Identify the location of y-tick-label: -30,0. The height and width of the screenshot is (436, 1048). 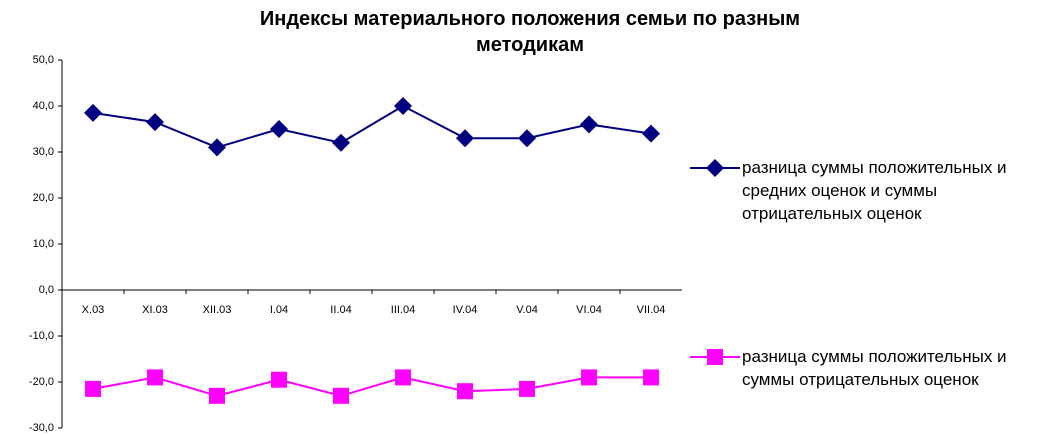
(41, 428).